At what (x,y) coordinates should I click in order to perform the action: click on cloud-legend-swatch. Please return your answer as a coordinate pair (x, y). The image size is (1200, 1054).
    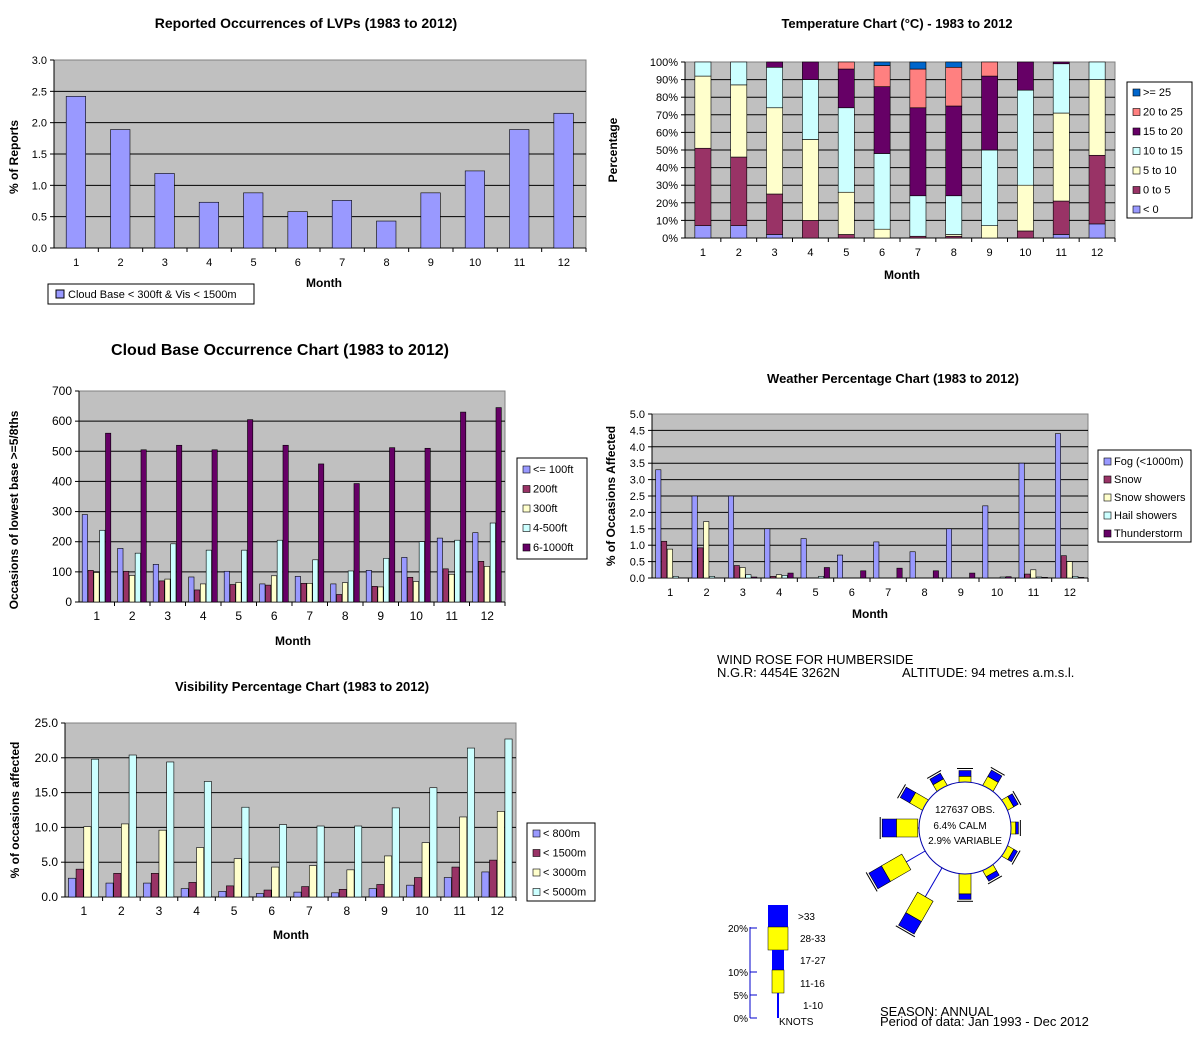
    Looking at the image, I should click on (526, 469).